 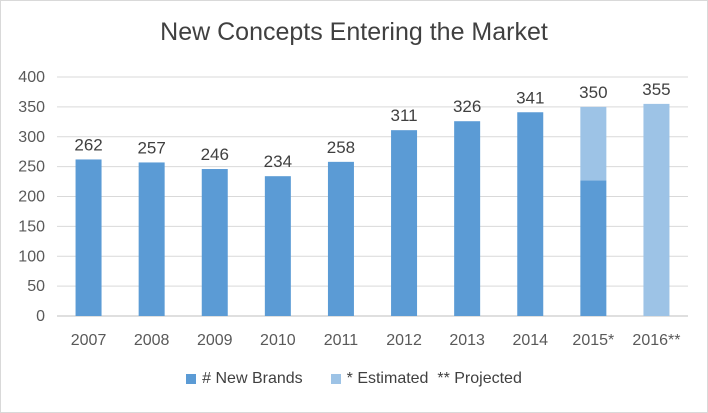 I want to click on y-tick-label: 150, so click(x=31, y=226).